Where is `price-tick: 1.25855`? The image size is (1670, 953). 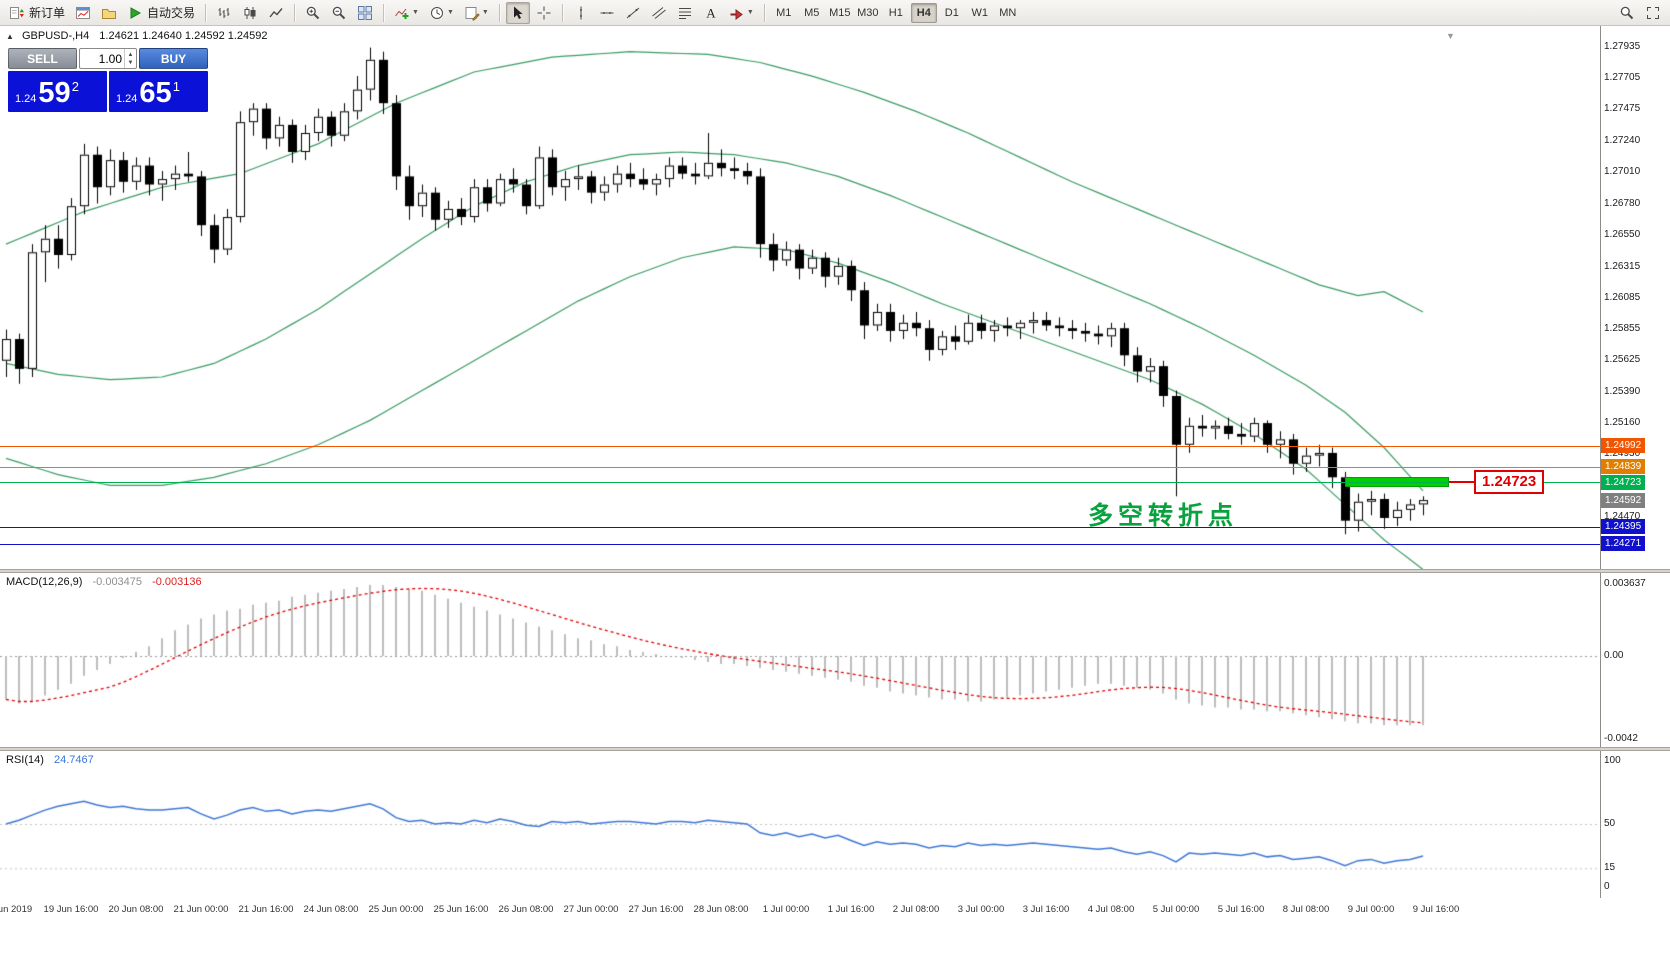
price-tick: 1.25855 is located at coordinates (1622, 328).